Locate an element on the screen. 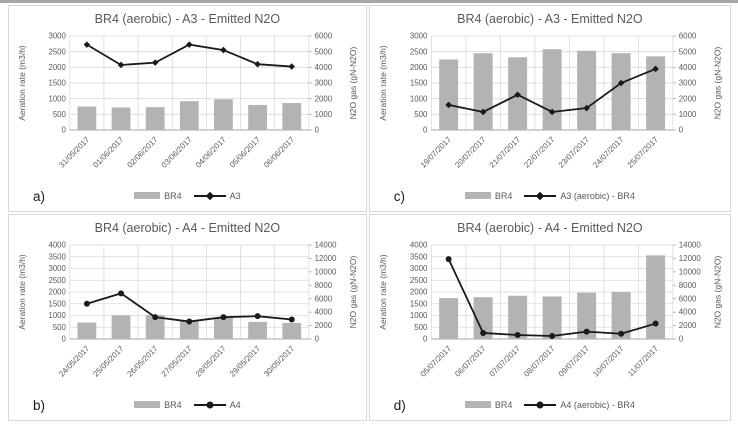 Image resolution: width=738 pixels, height=429 pixels. svg-text: 24/07/2017 is located at coordinates (608, 152).